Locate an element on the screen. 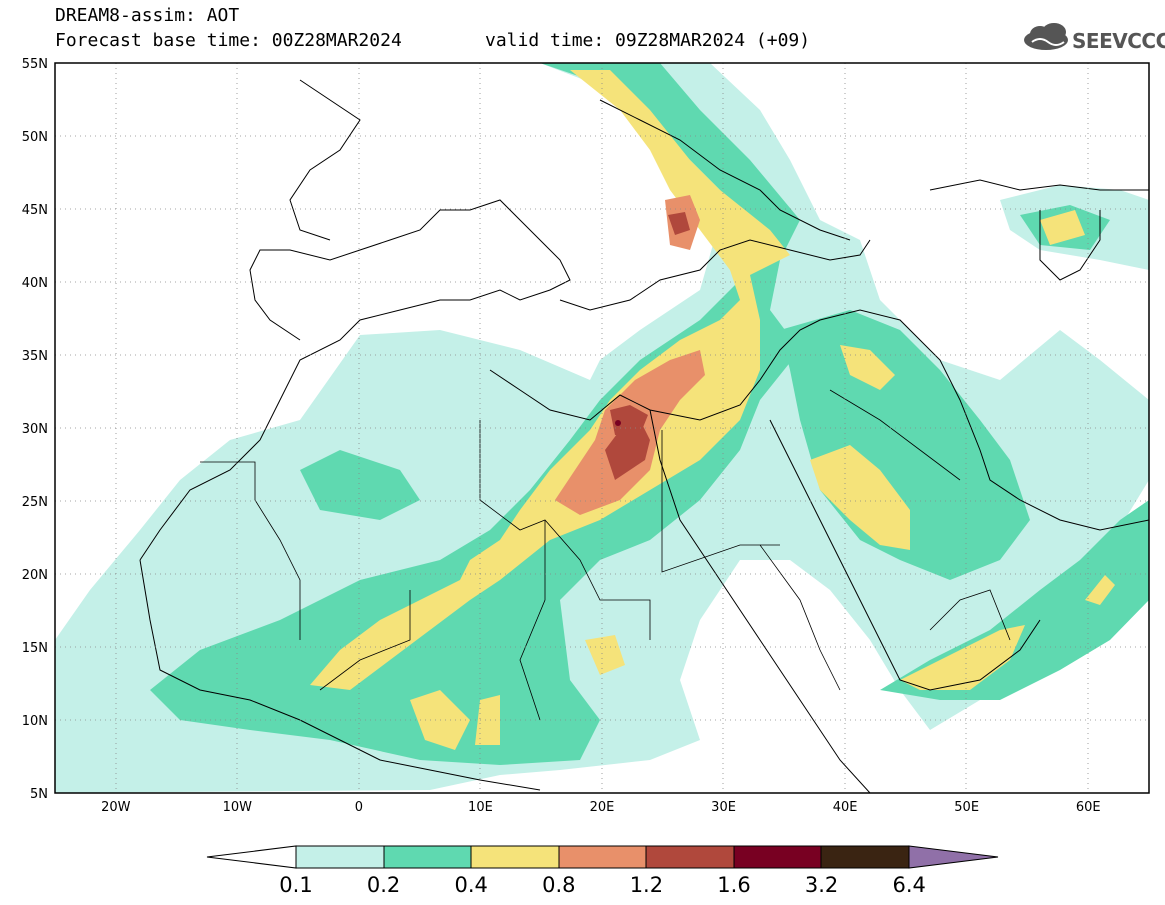  seevccc-logo is located at coordinates (1046, 36).